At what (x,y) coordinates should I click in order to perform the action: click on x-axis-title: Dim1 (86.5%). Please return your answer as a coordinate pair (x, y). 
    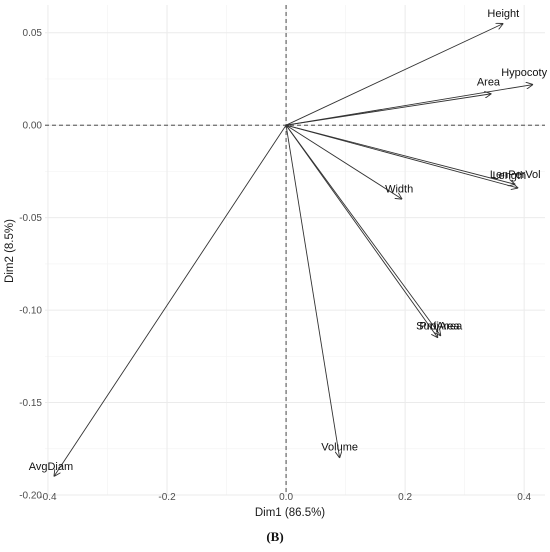
    Looking at the image, I should click on (290, 513).